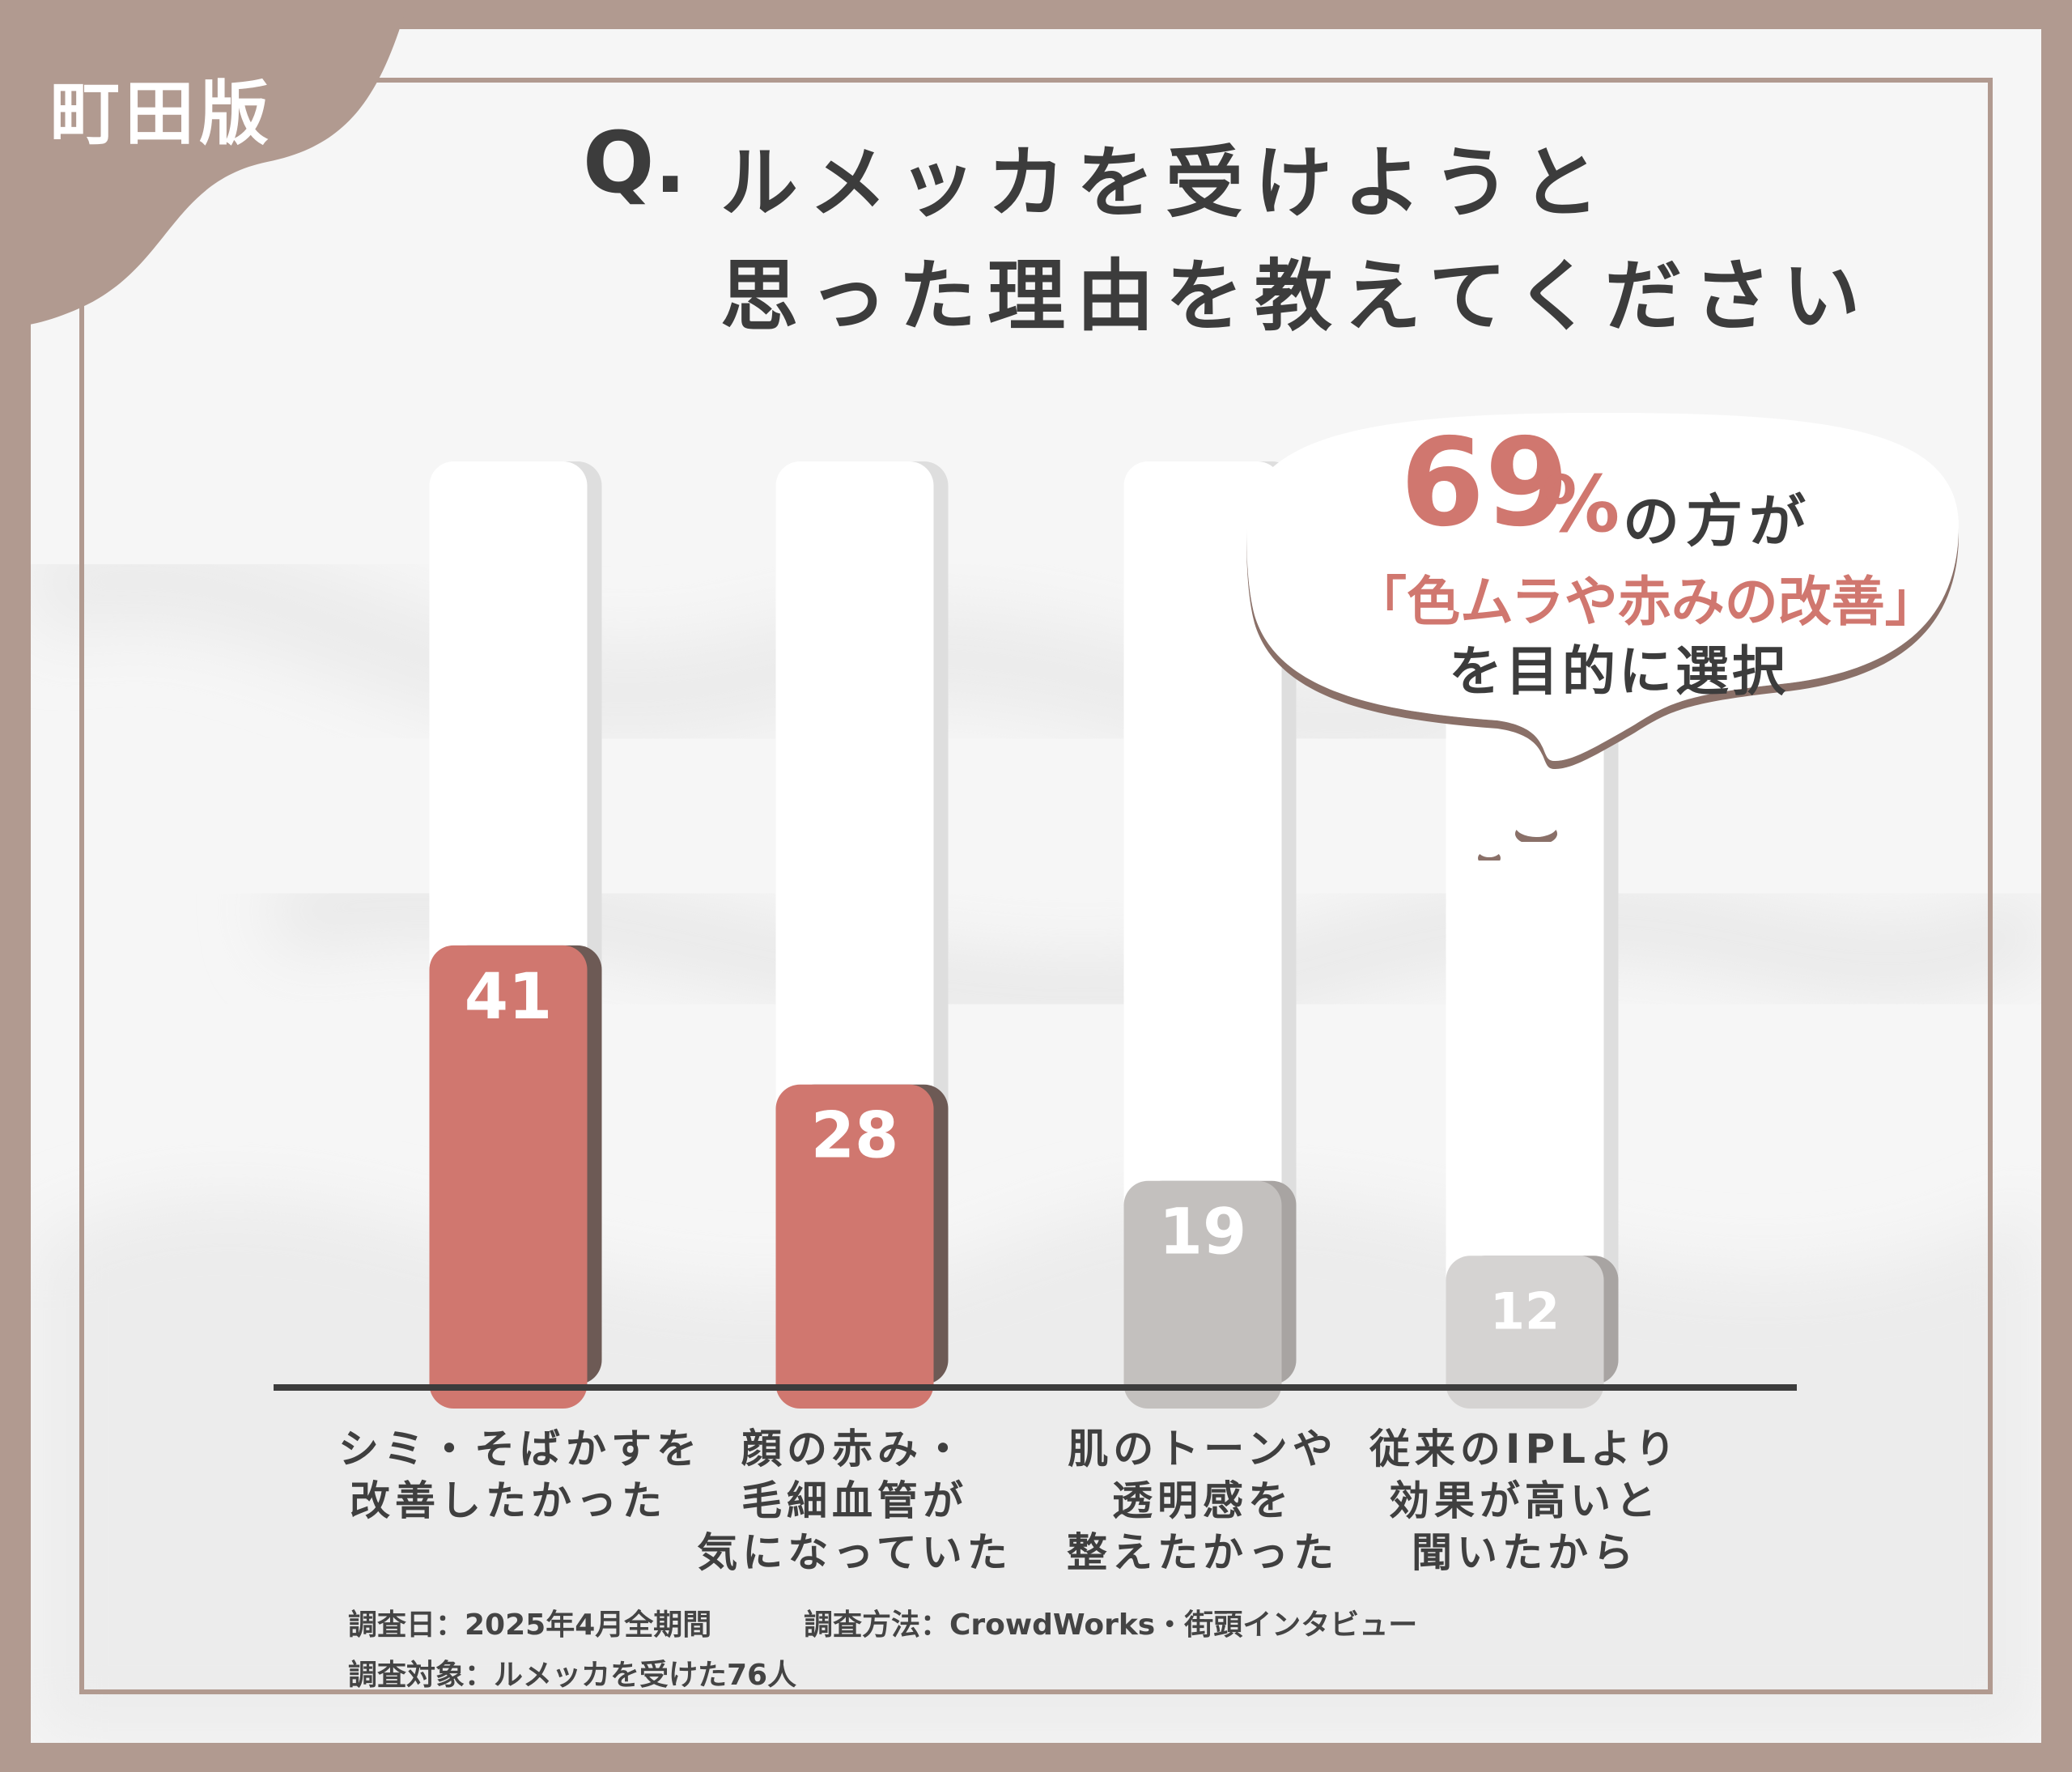 The image size is (2072, 1772). Describe the element at coordinates (509, 998) in the screenshot. I see `bar-value-label: 41` at that location.